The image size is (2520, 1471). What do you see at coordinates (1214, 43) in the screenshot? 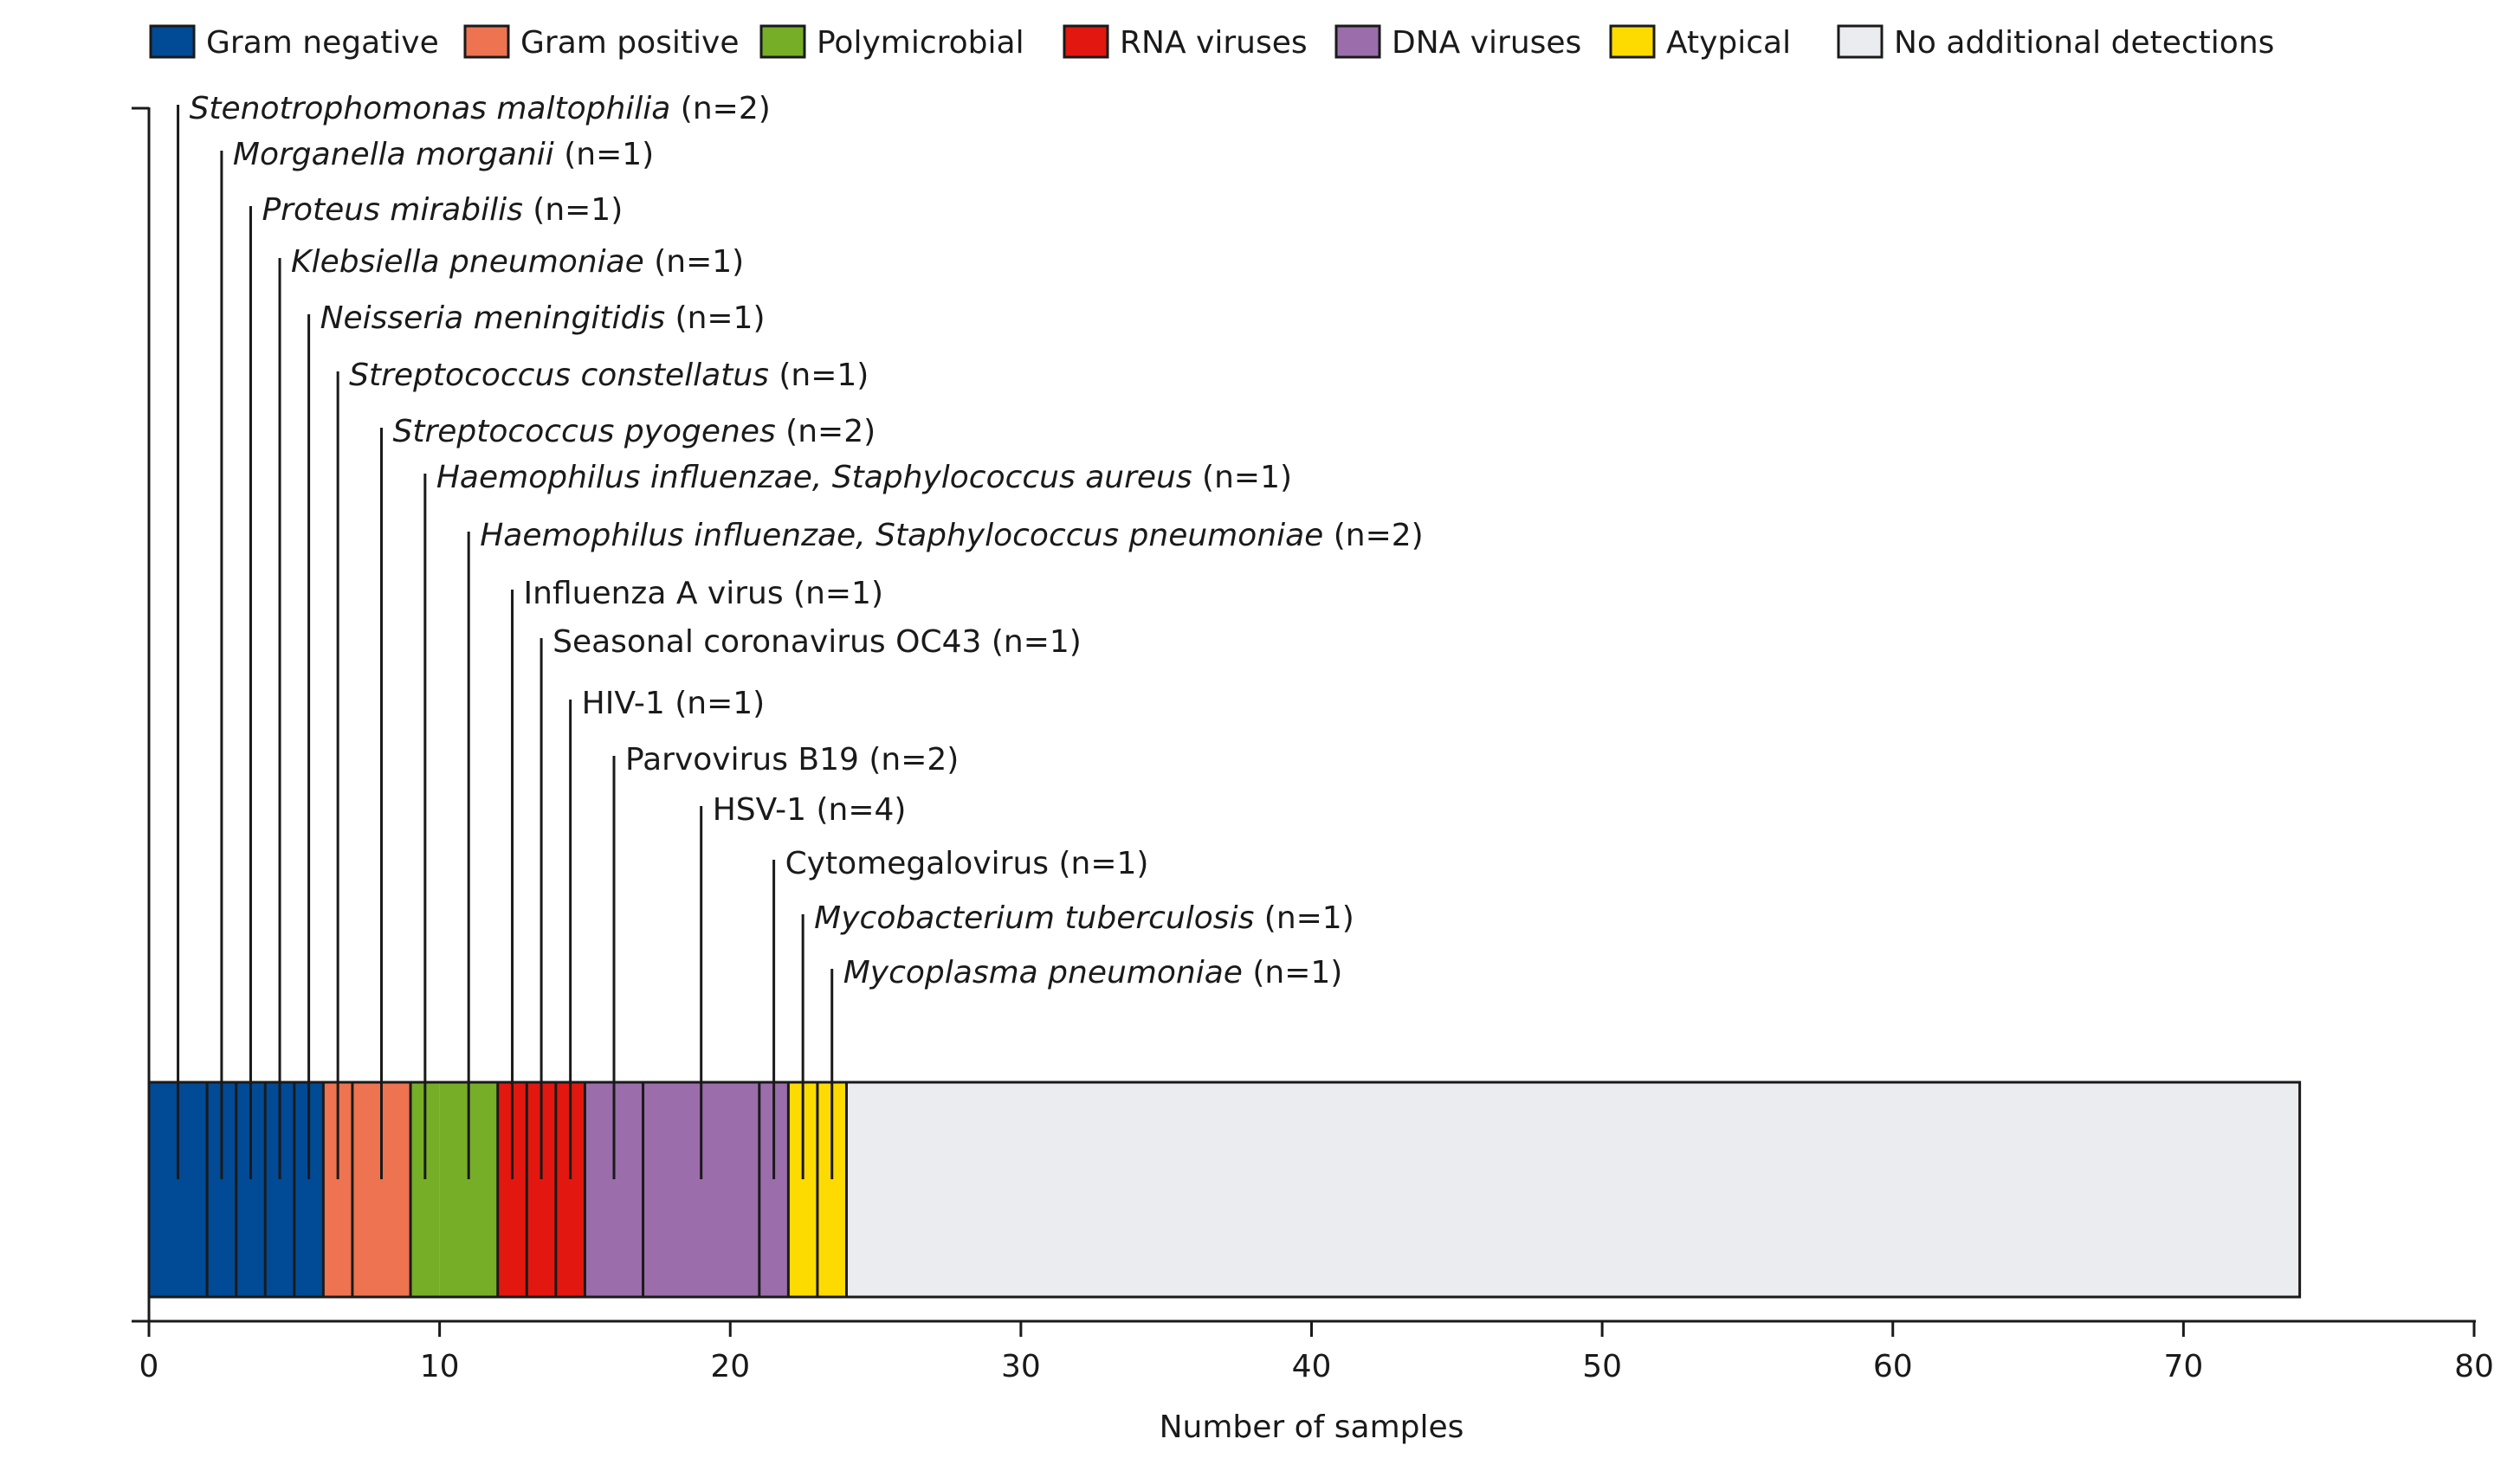
I see `legend-label: RNA viruses` at bounding box center [1214, 43].